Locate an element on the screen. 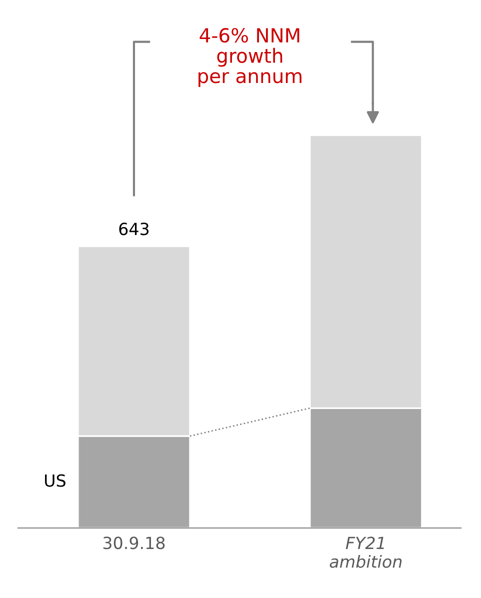  text: 4-6% NNM growth per annum is located at coordinates (250, 58).